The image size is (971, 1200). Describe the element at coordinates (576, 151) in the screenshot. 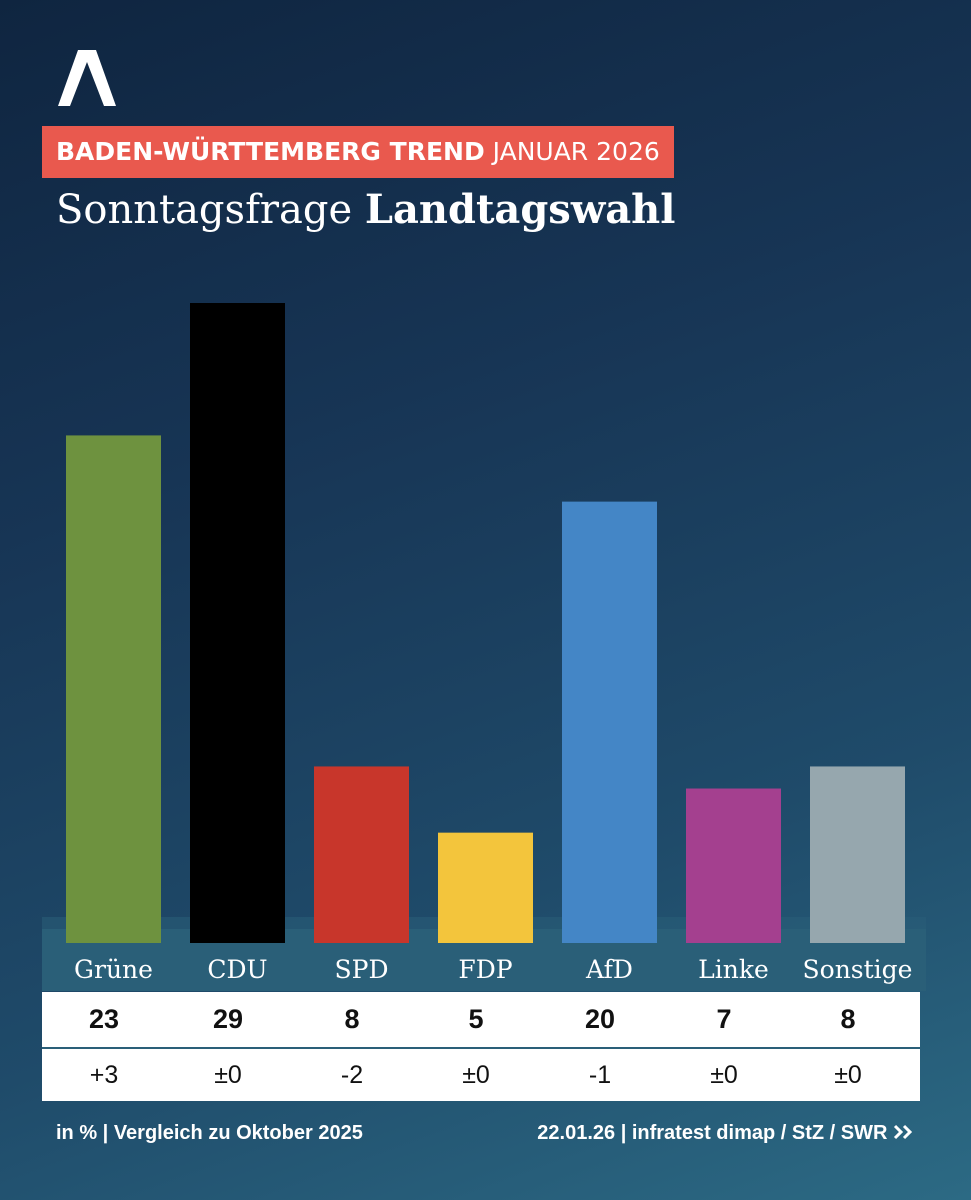

I see `tagline-date: JANUAR 2026` at that location.